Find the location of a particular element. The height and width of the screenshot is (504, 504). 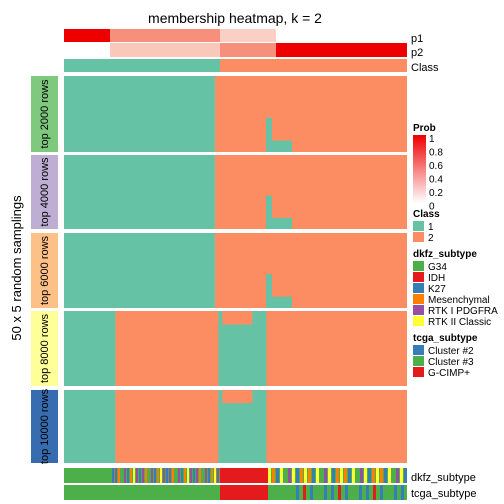

p2-label: p2 is located at coordinates (417, 53).